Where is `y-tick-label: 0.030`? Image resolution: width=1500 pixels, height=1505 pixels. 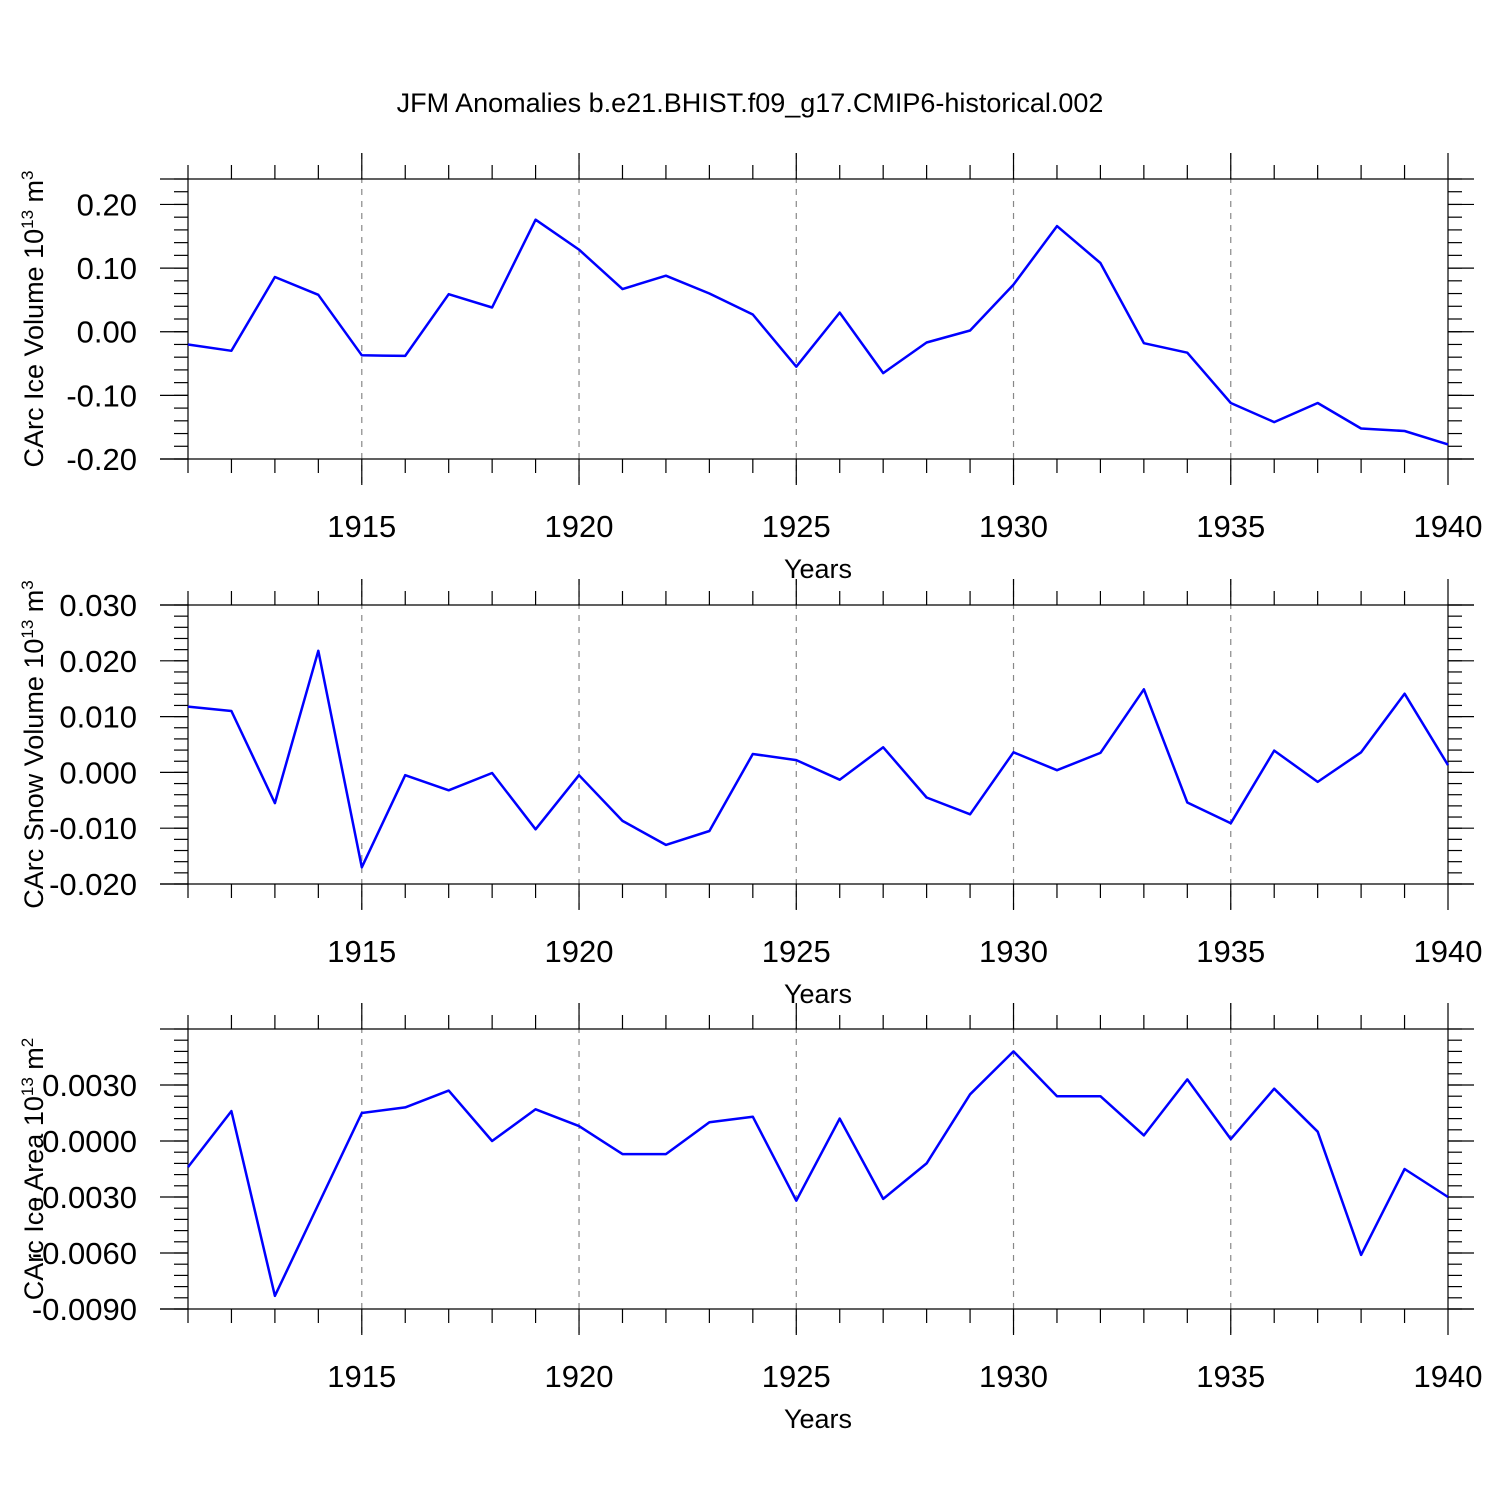
y-tick-label: 0.030 is located at coordinates (98, 605).